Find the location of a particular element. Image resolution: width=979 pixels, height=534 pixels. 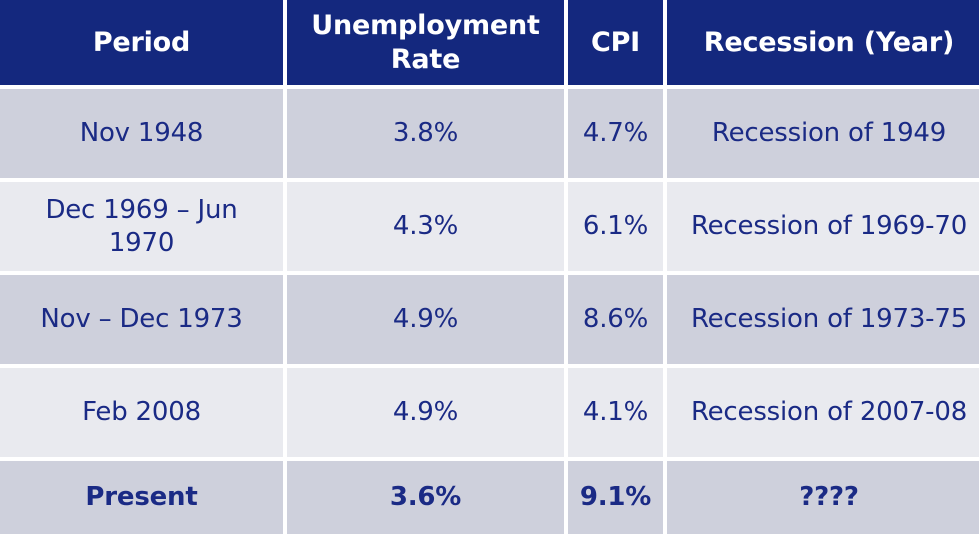

table-cell-recession-present: ???? is located at coordinates (823, 497).